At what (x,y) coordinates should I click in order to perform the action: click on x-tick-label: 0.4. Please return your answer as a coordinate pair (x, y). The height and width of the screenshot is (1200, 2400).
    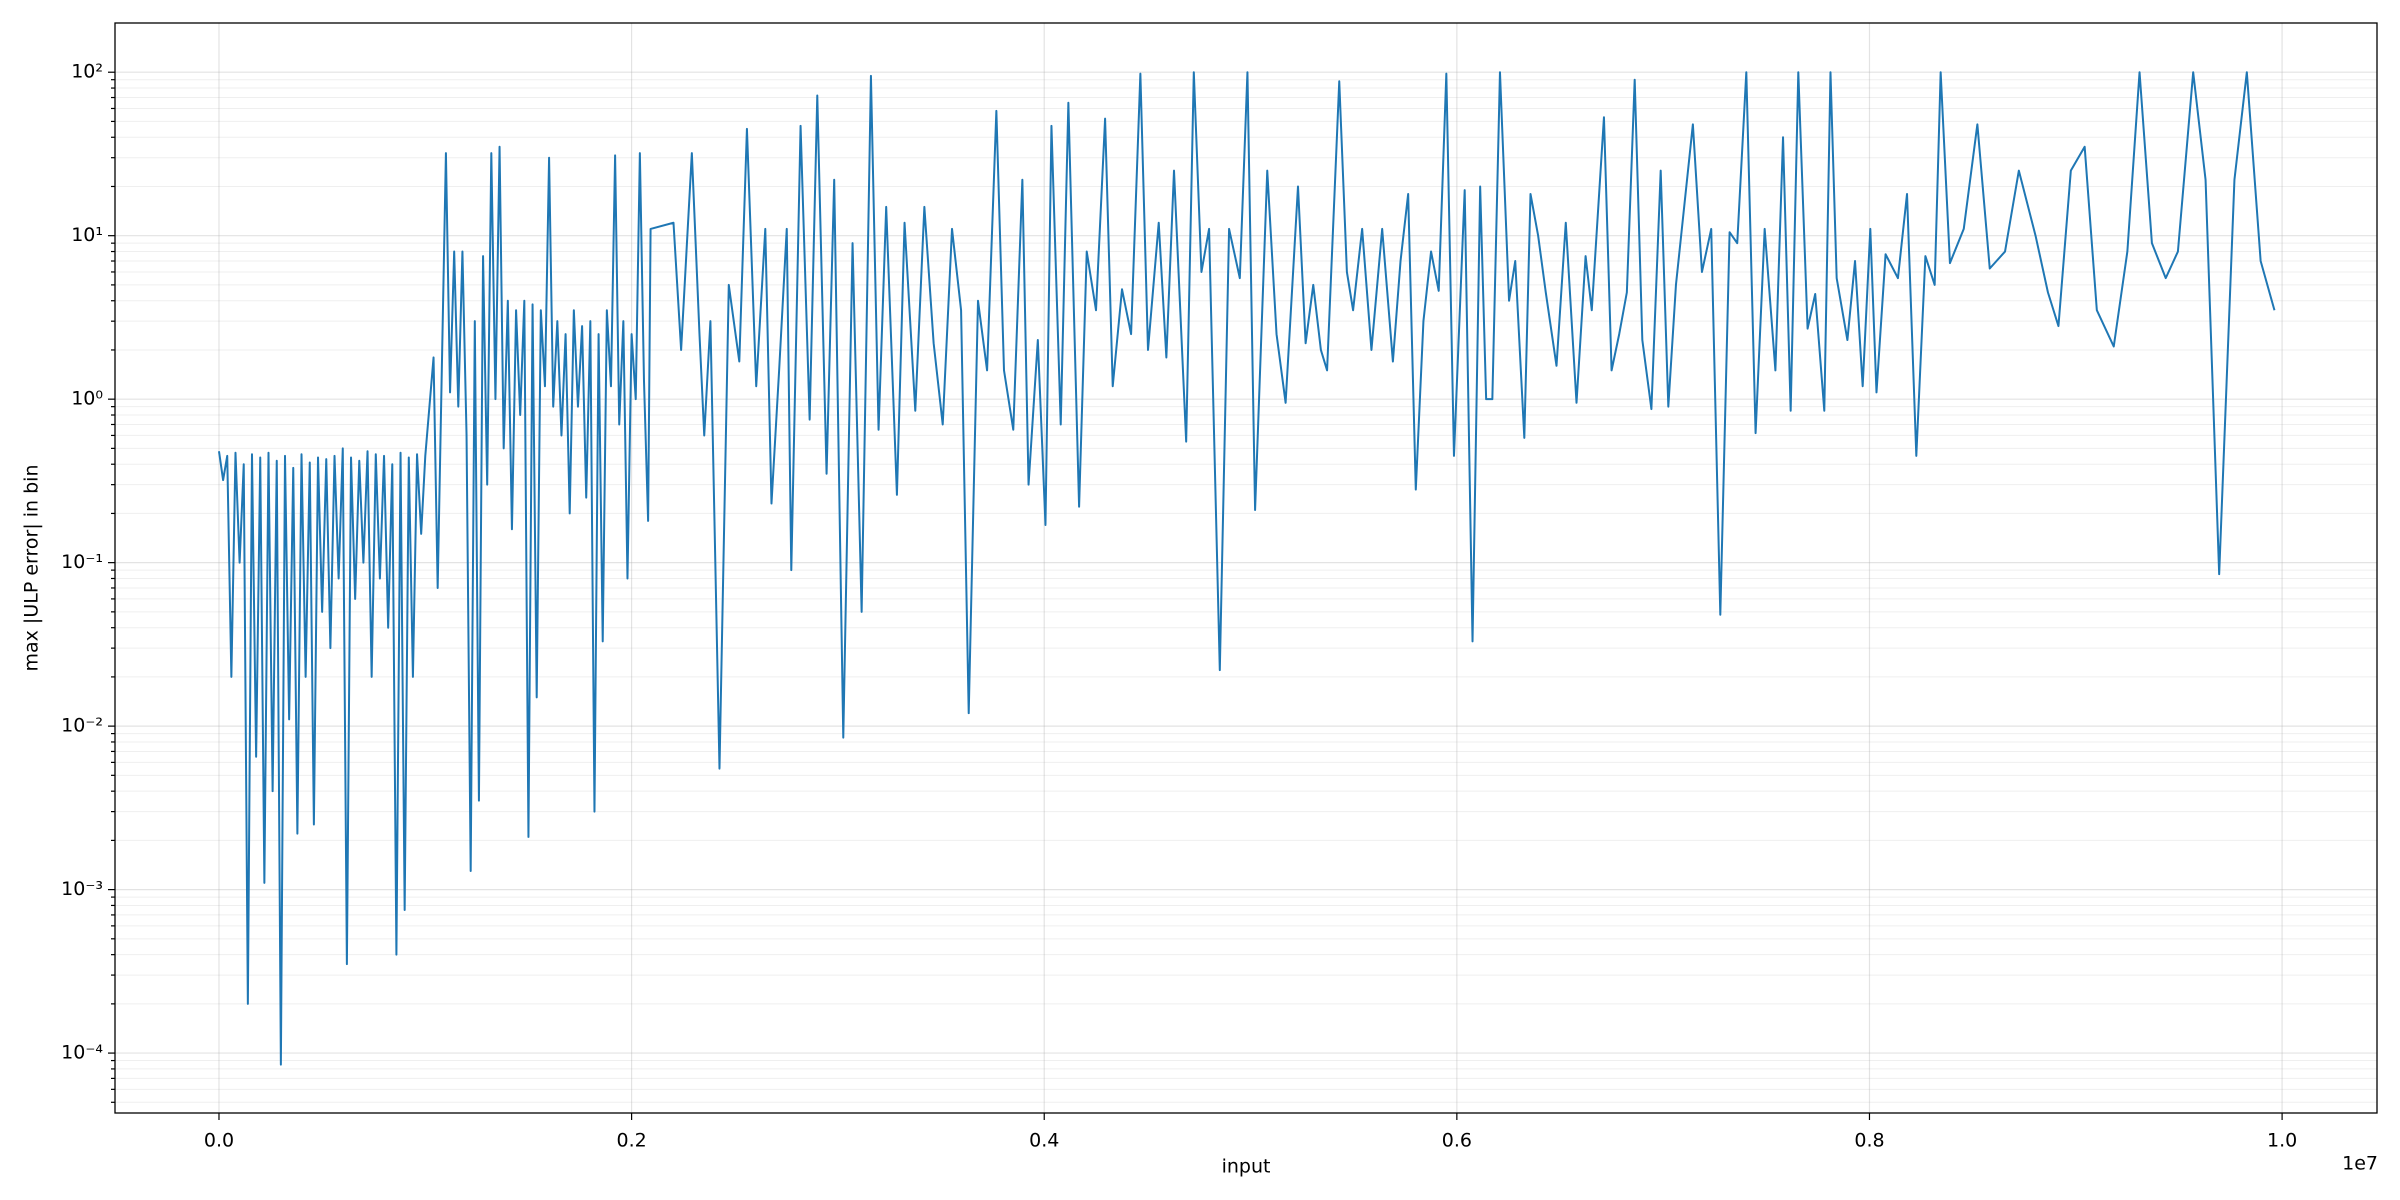
    Looking at the image, I should click on (1044, 1141).